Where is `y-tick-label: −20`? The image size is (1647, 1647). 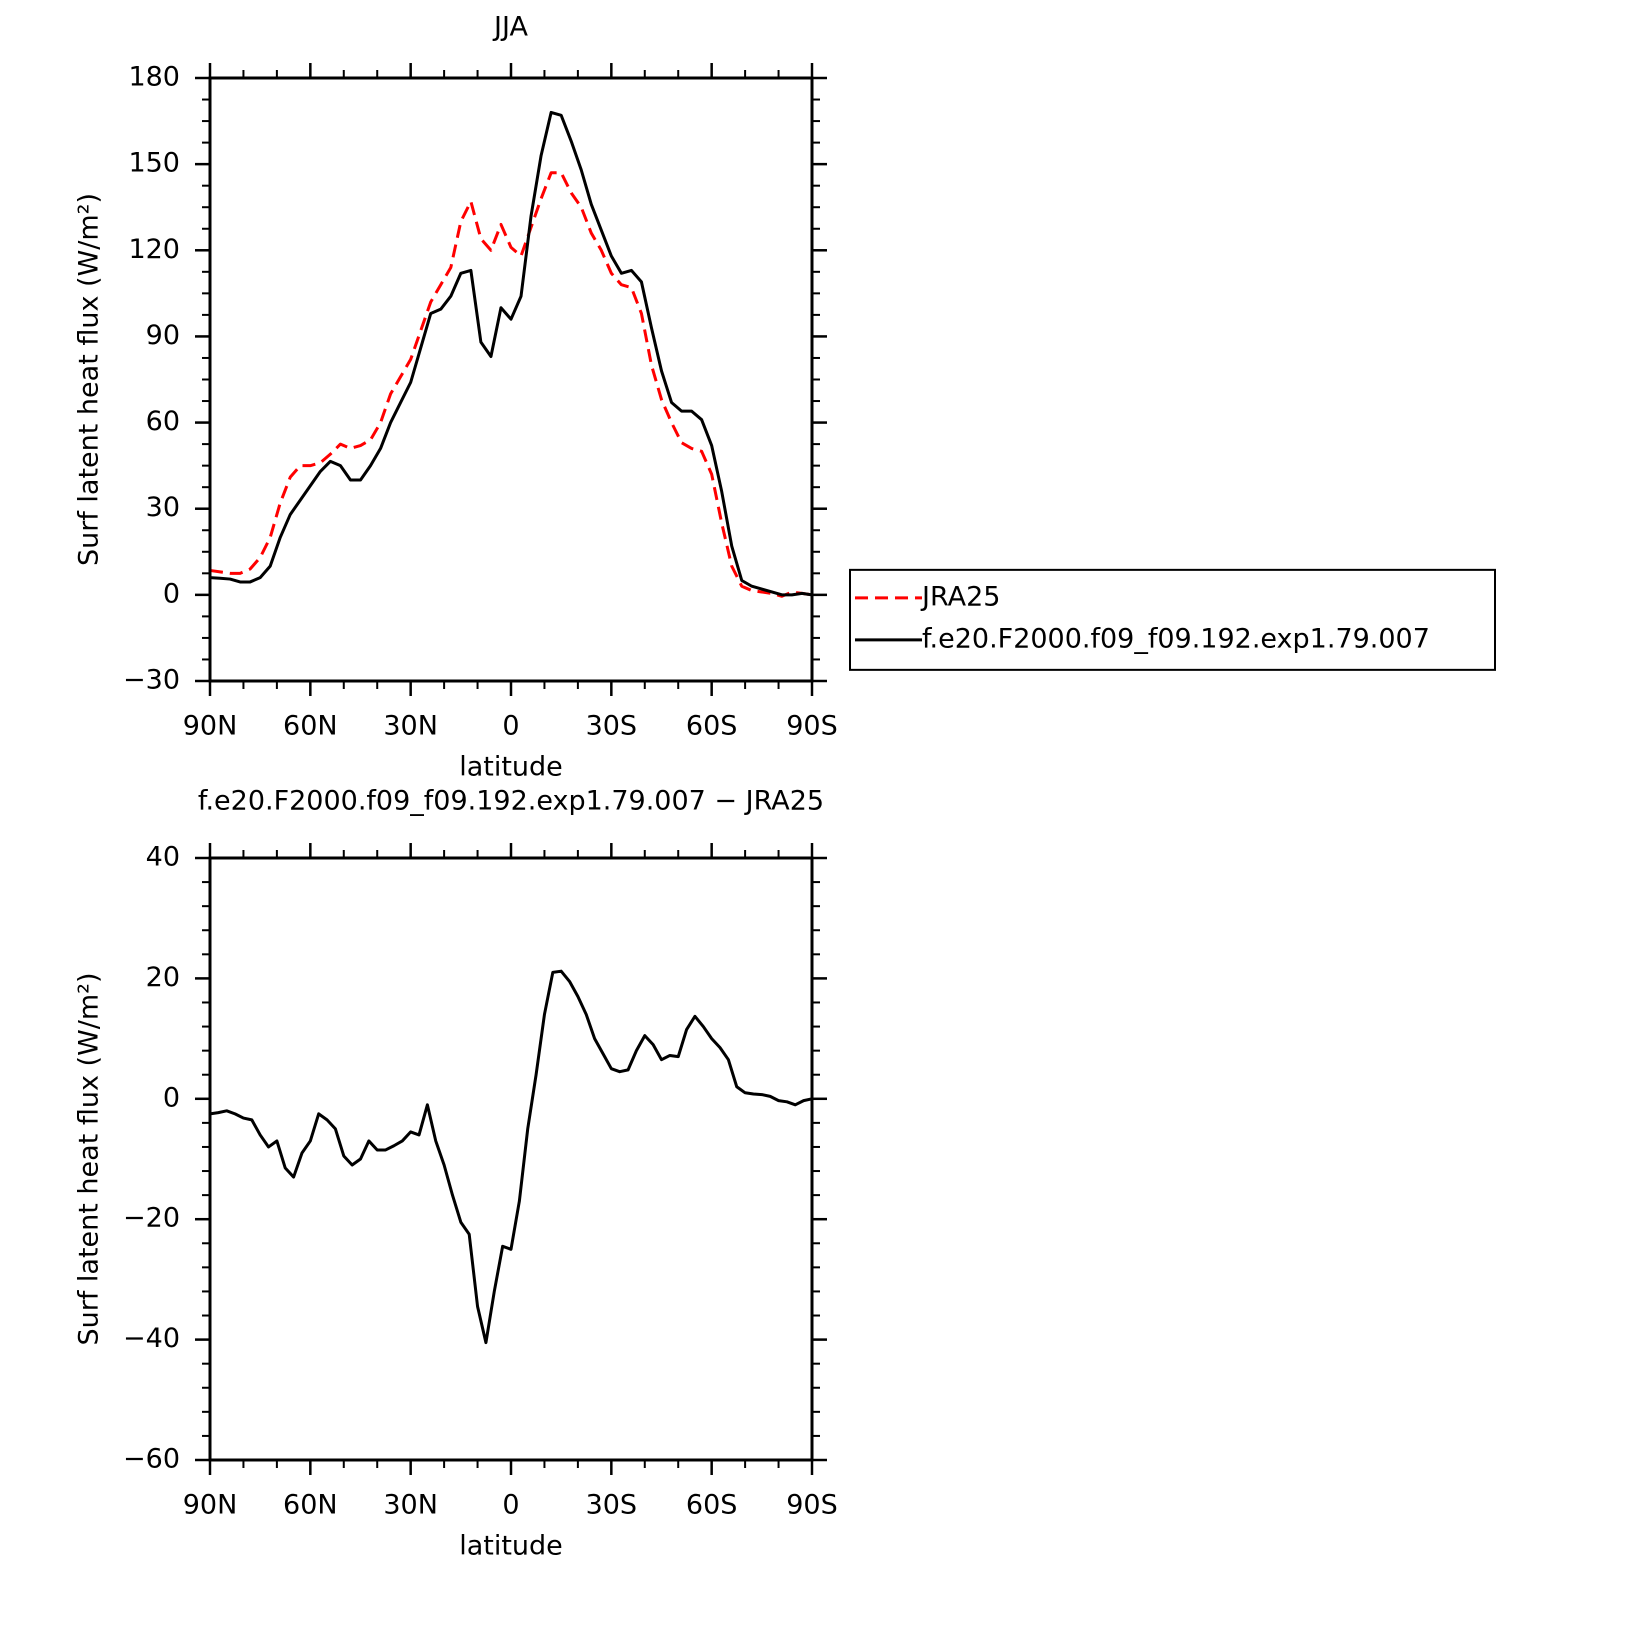 y-tick-label: −20 is located at coordinates (151, 1218).